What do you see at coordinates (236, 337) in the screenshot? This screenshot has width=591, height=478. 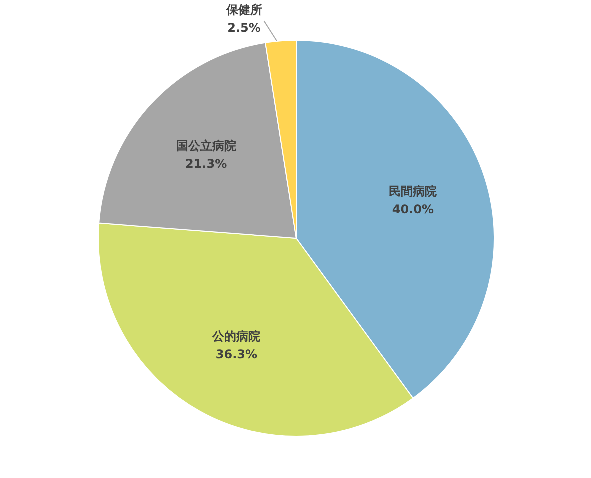 I see `slice-label: 公的病院` at bounding box center [236, 337].